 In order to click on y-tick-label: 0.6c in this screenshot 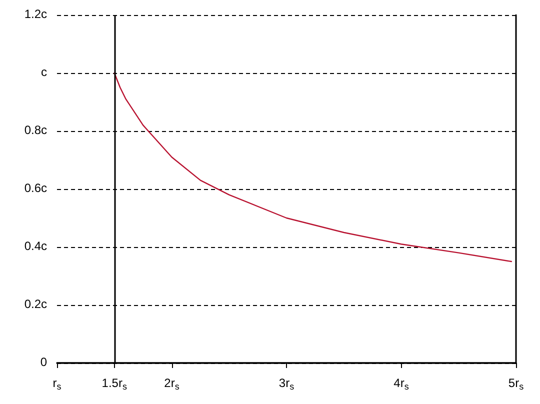, I will do `click(35, 188)`.